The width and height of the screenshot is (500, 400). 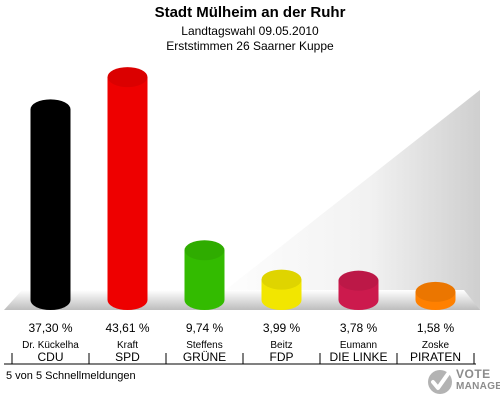 I want to click on value-label: 37,30 %, so click(x=50, y=328).